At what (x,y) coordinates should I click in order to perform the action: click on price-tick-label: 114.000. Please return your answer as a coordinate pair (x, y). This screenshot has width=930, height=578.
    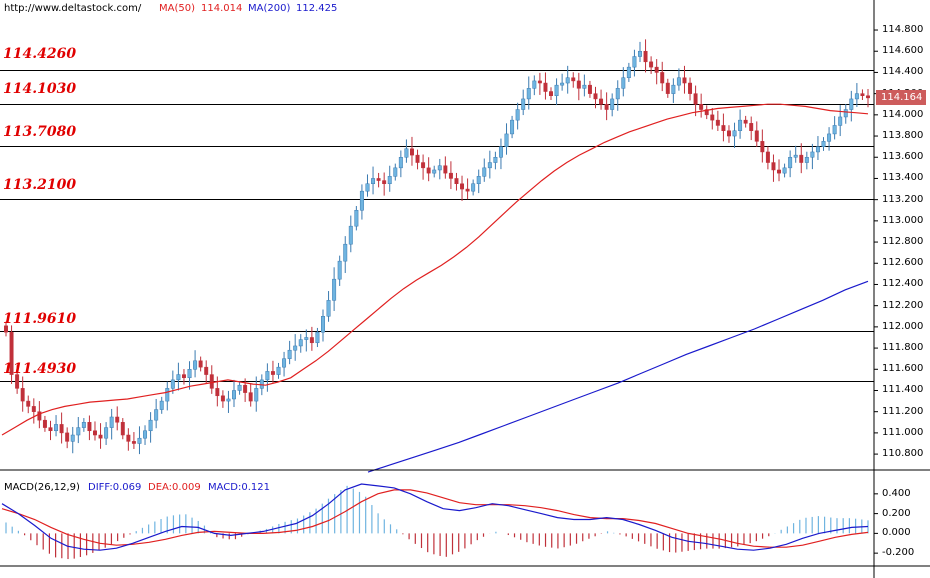
    Looking at the image, I should click on (903, 114).